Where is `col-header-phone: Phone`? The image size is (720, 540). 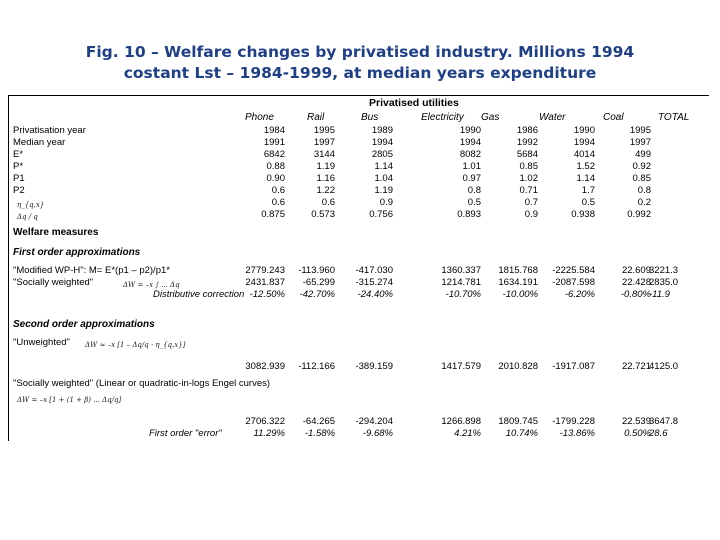 col-header-phone: Phone is located at coordinates (259, 117).